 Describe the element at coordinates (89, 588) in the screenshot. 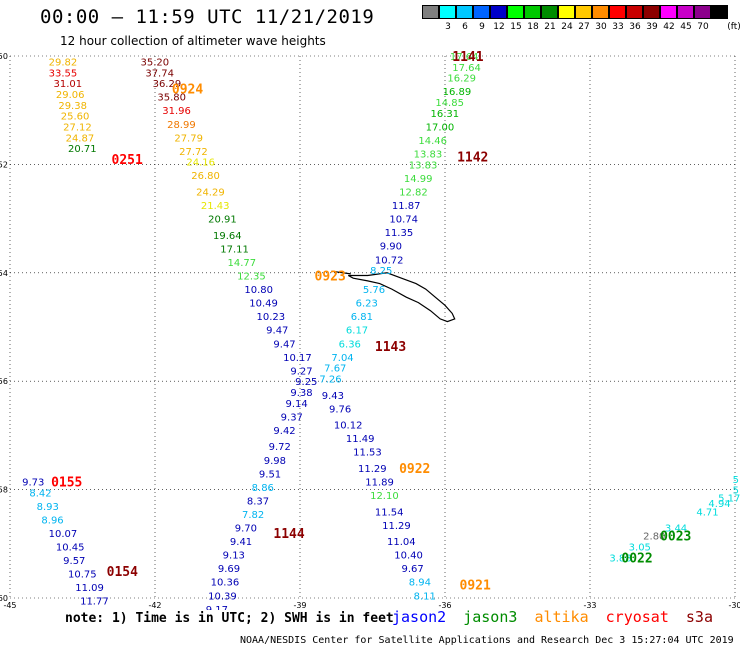

I see `wave-height-value: 11.09` at that location.